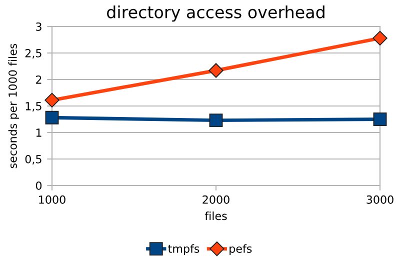 The height and width of the screenshot is (265, 400). I want to click on y-tick-label: 3, so click(39, 26).